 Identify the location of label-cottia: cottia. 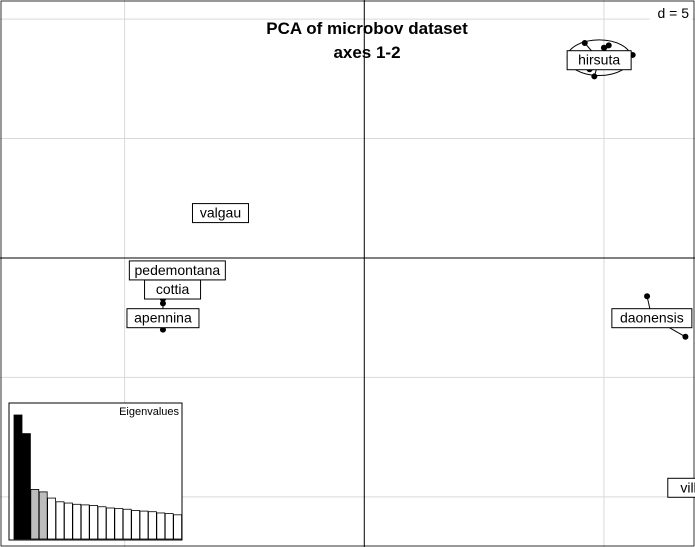
(173, 289).